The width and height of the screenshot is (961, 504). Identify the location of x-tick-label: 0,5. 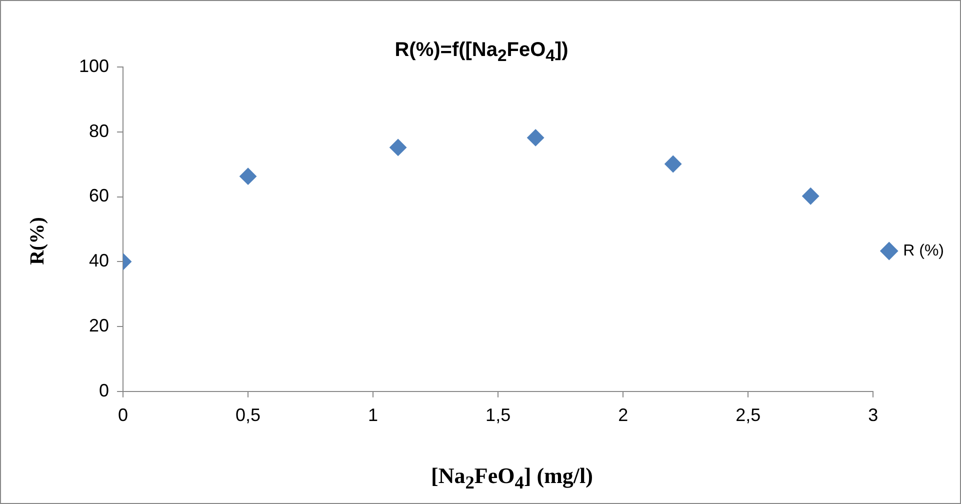
(248, 415).